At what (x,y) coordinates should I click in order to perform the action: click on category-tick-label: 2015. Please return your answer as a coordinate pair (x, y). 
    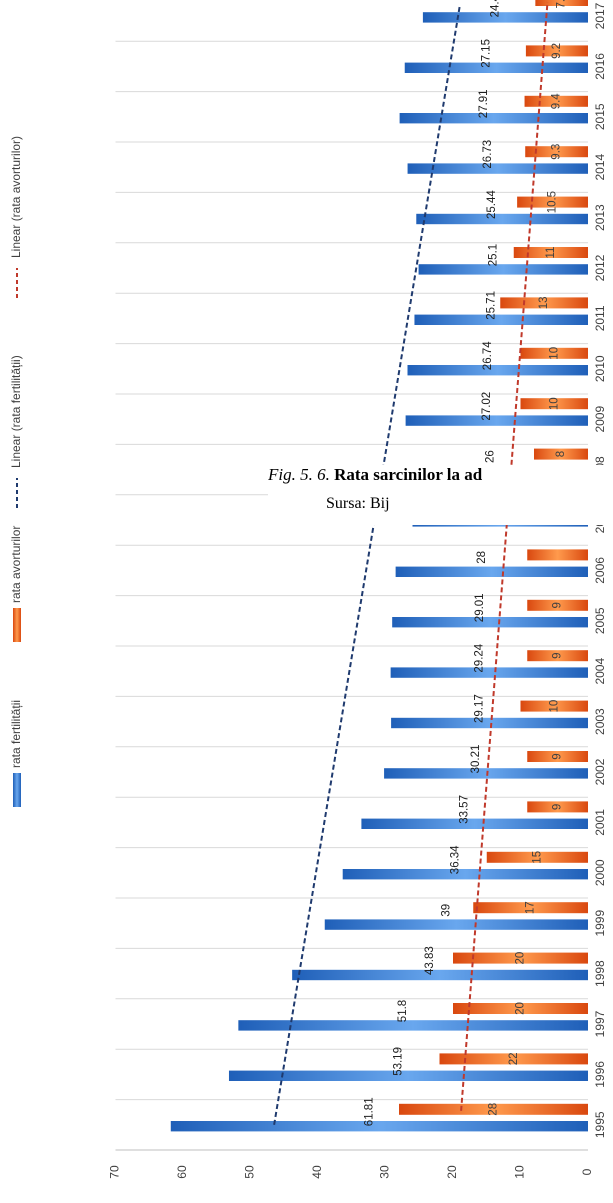
    Looking at the image, I should click on (600, 116).